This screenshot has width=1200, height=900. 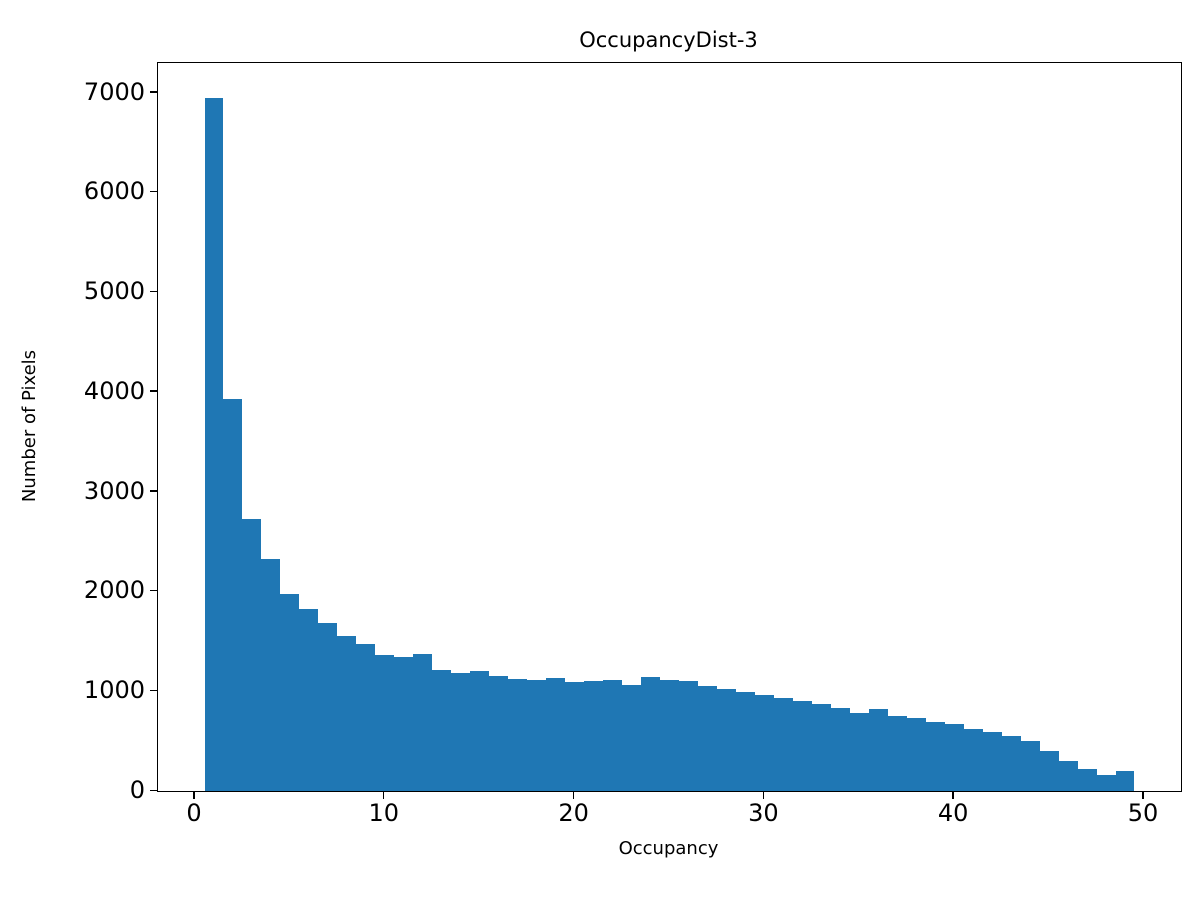 I want to click on y-tick-label: 2000, so click(x=114, y=590).